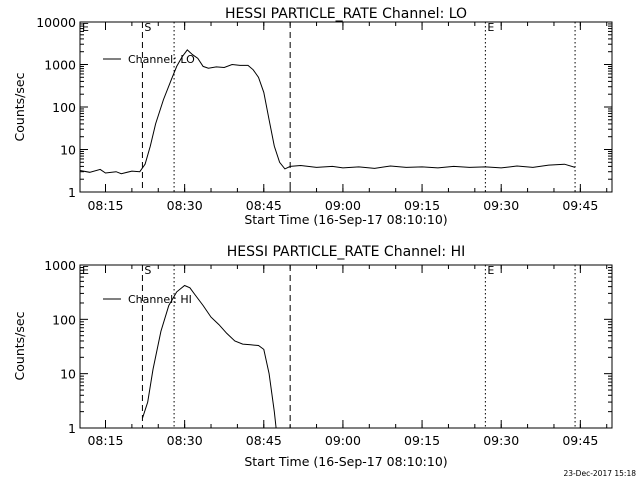 This screenshot has width=640, height=480. I want to click on legend-label: Channel: HI, so click(160, 299).